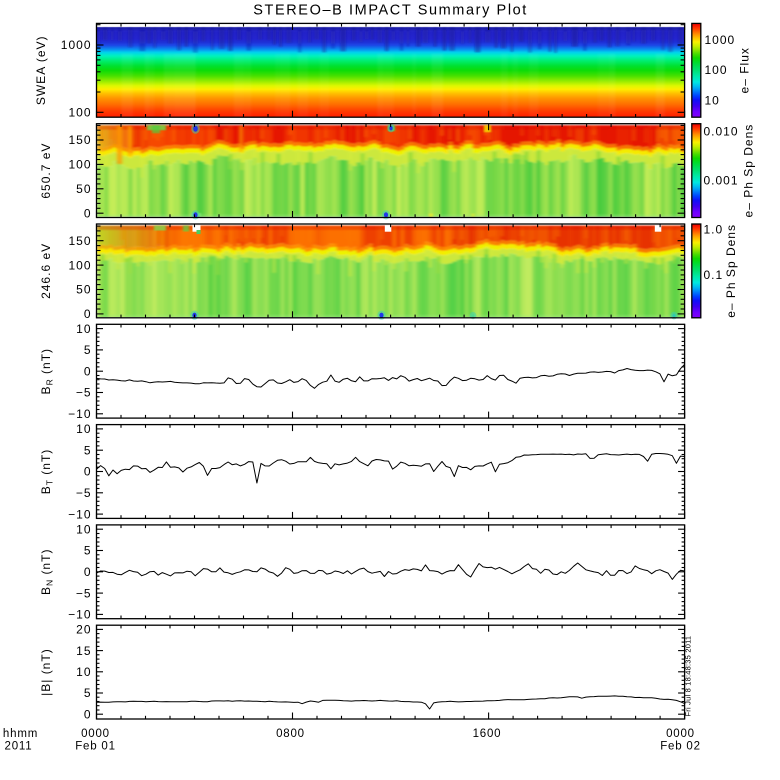  What do you see at coordinates (47, 371) in the screenshot?
I see `svg-text: BR (nT)` at bounding box center [47, 371].